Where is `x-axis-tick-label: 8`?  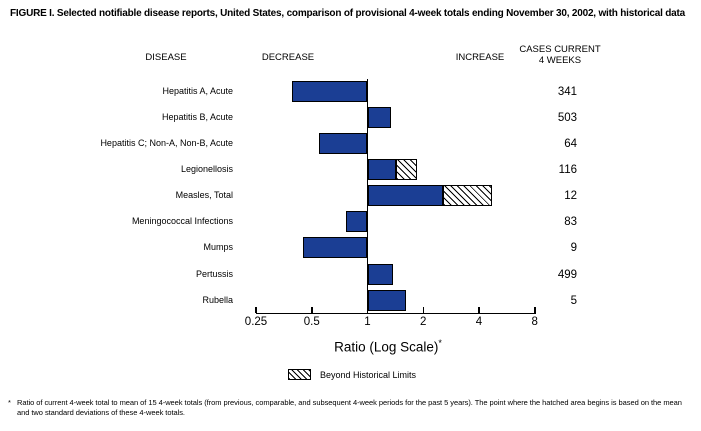
x-axis-tick-label: 8 is located at coordinates (534, 322).